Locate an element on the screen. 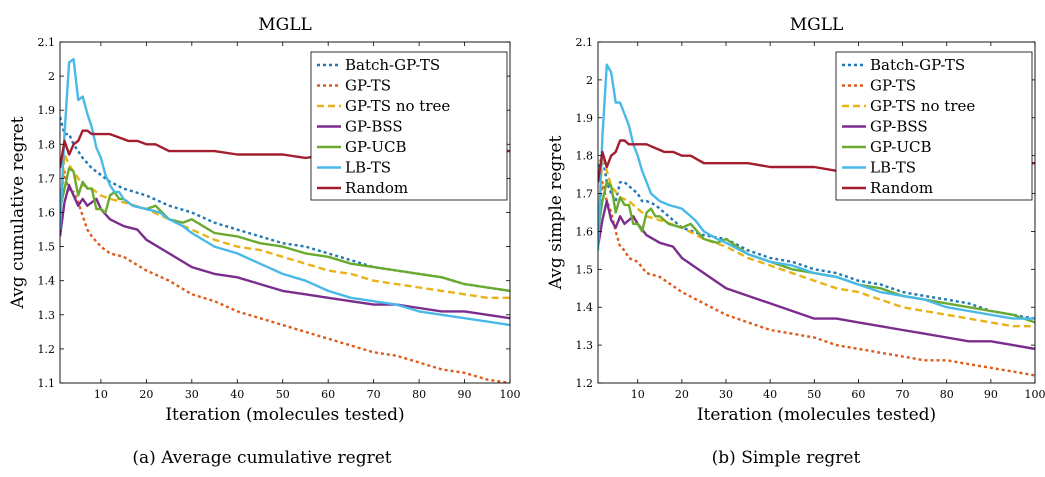  series-line-batch-gp-ts is located at coordinates (816, 237).